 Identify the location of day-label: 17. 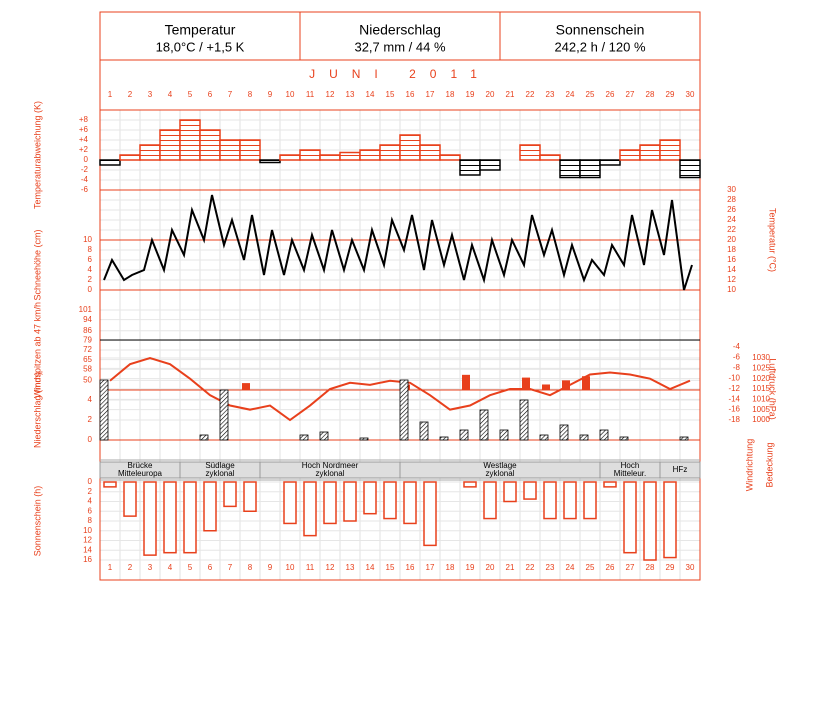
(430, 94).